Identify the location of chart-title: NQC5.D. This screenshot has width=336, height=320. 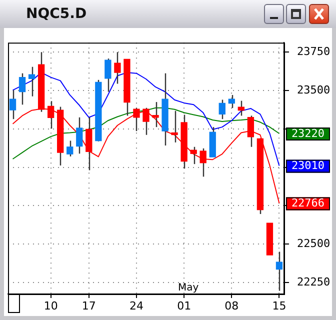
(56, 14).